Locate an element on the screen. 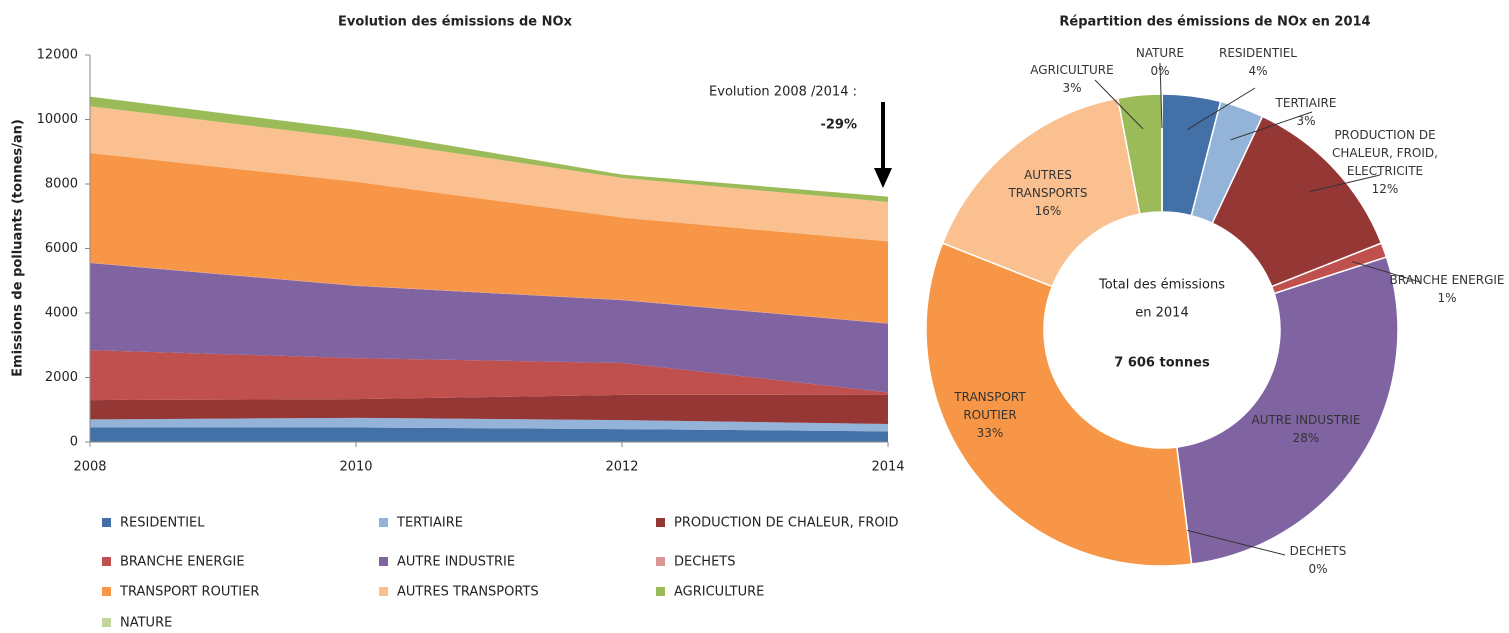 The height and width of the screenshot is (633, 1509). y-tick-label: 4000 is located at coordinates (61, 313).